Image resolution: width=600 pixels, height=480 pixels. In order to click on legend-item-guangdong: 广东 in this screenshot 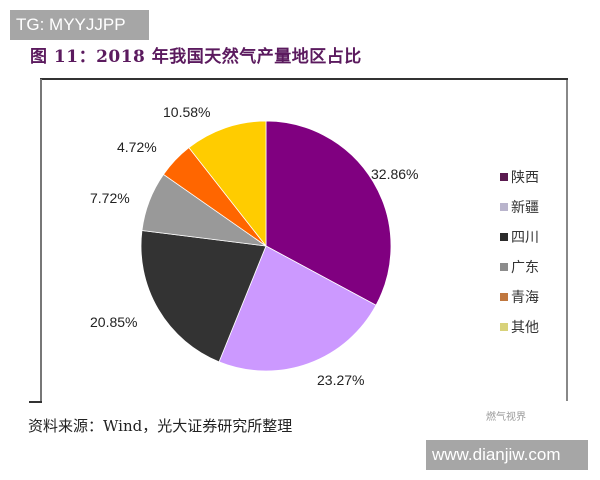, I will do `click(519, 267)`.